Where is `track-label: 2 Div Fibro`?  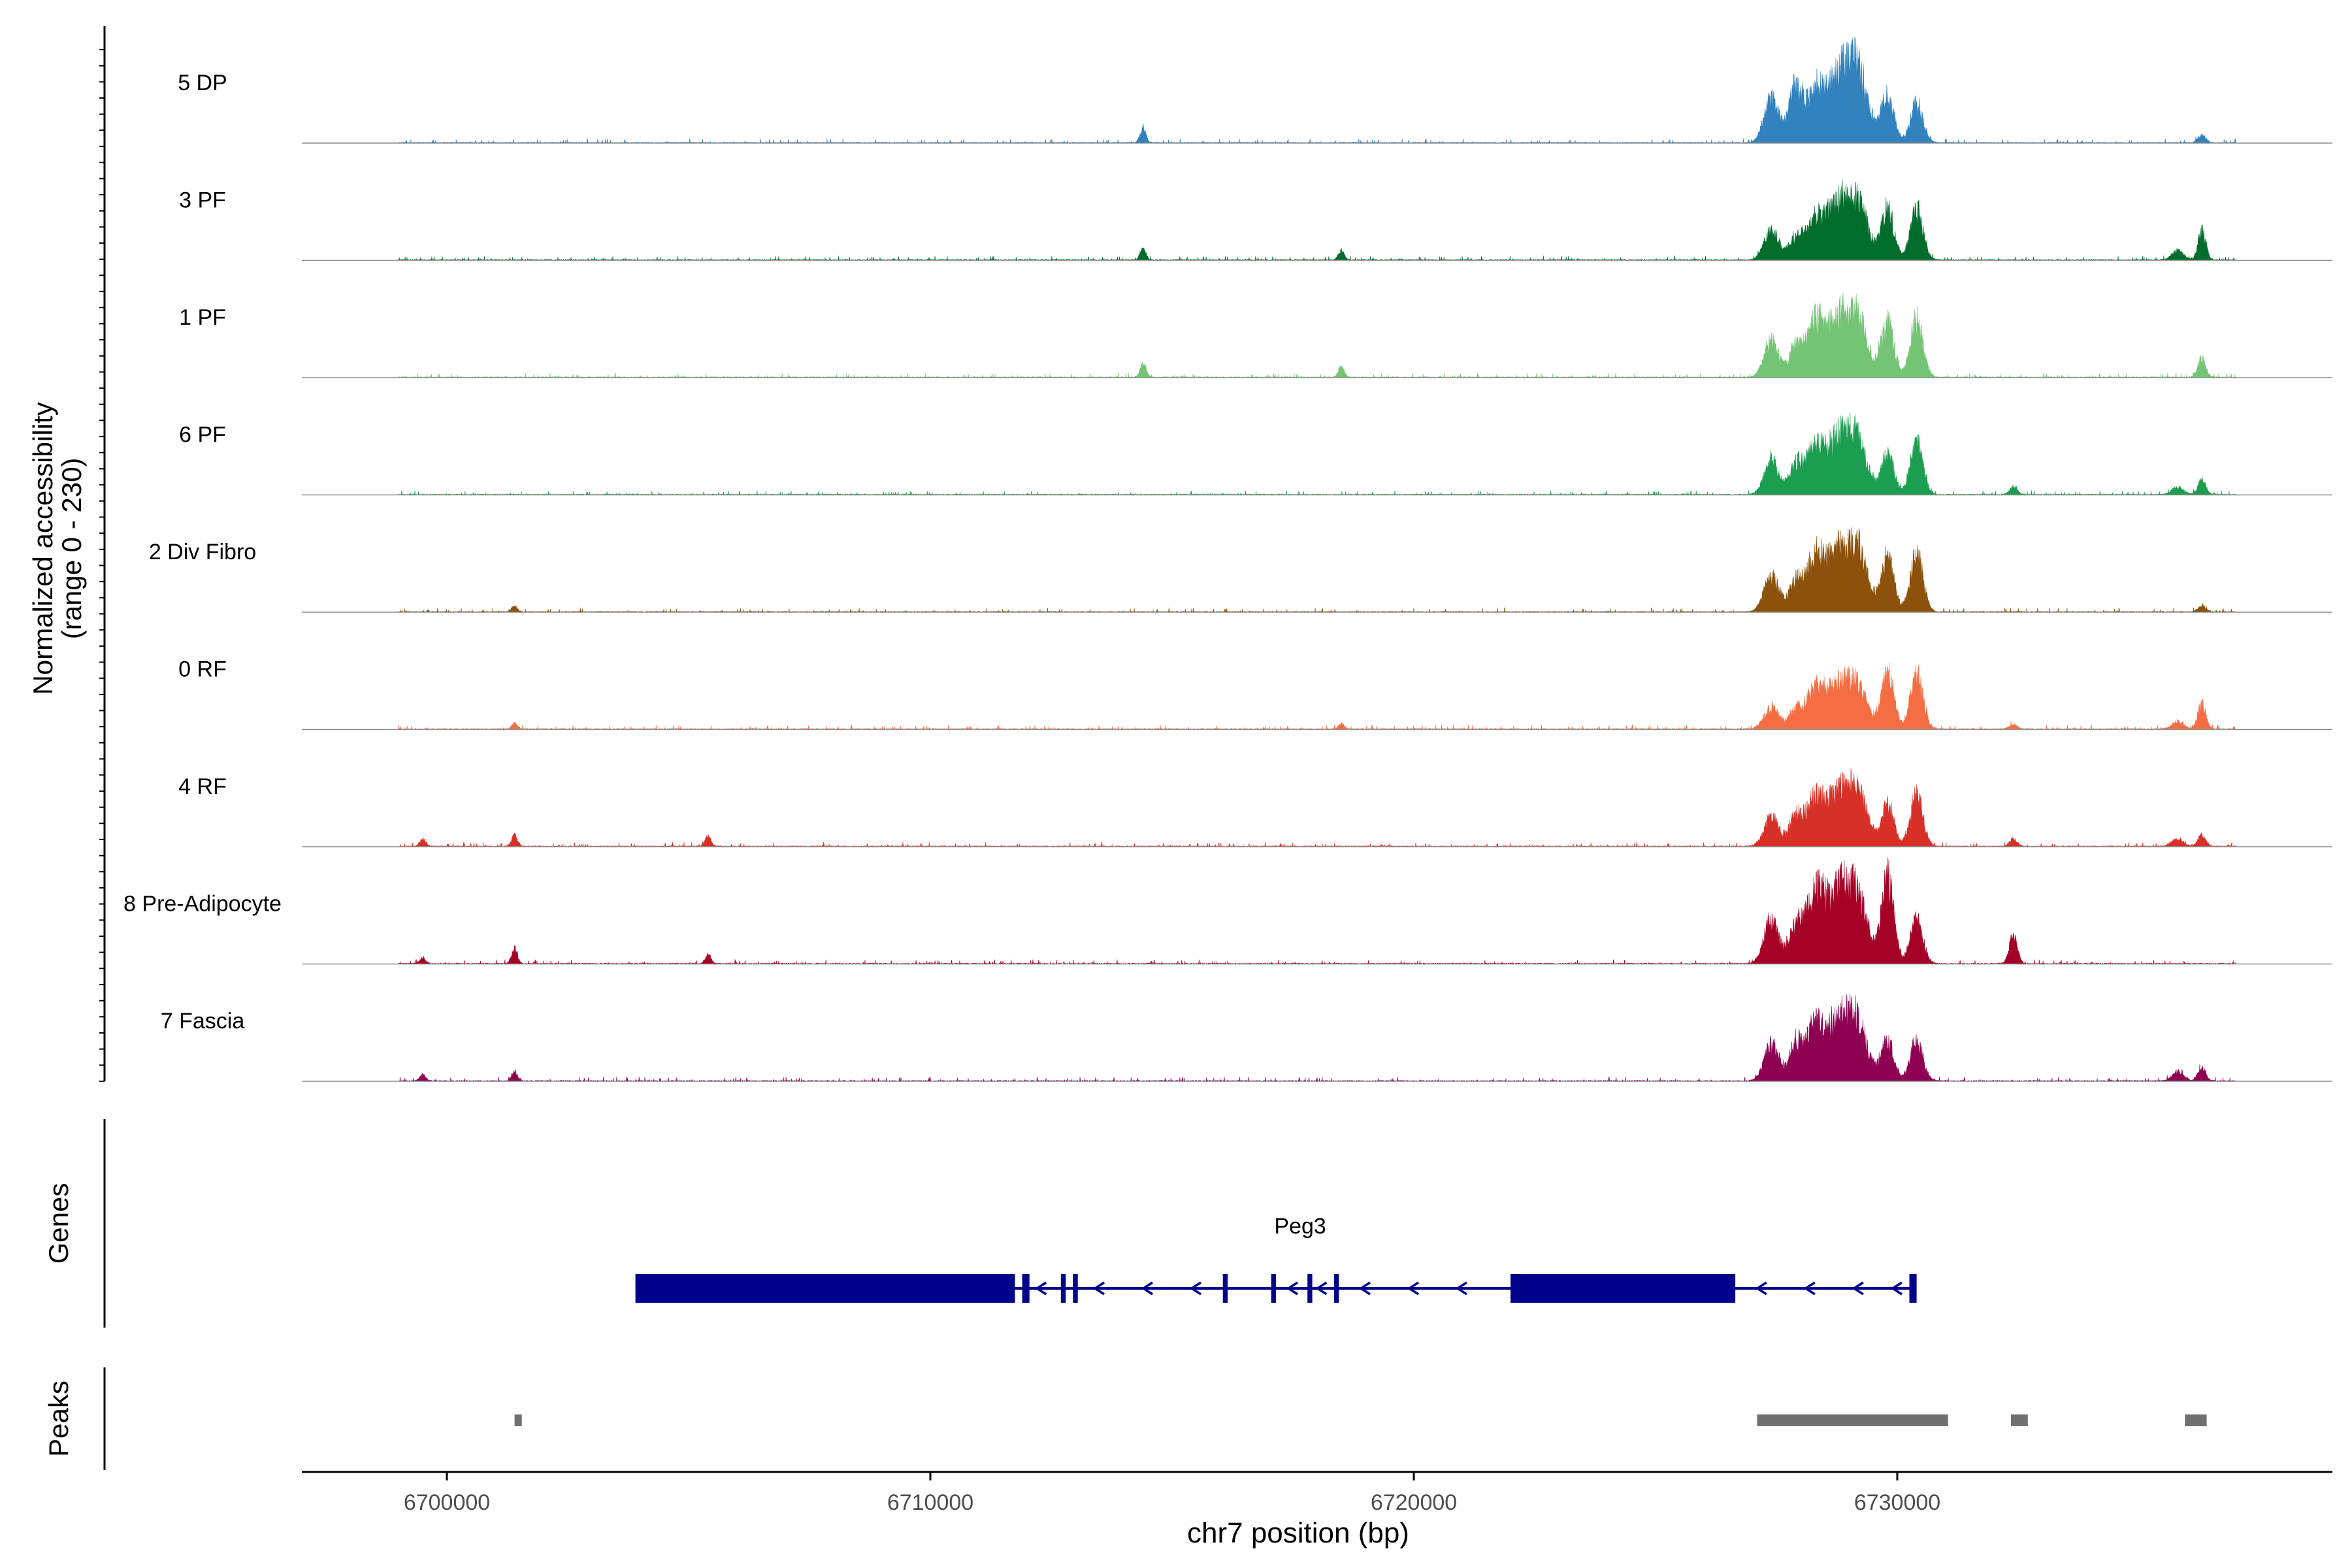
track-label: 2 Div Fibro is located at coordinates (202, 552).